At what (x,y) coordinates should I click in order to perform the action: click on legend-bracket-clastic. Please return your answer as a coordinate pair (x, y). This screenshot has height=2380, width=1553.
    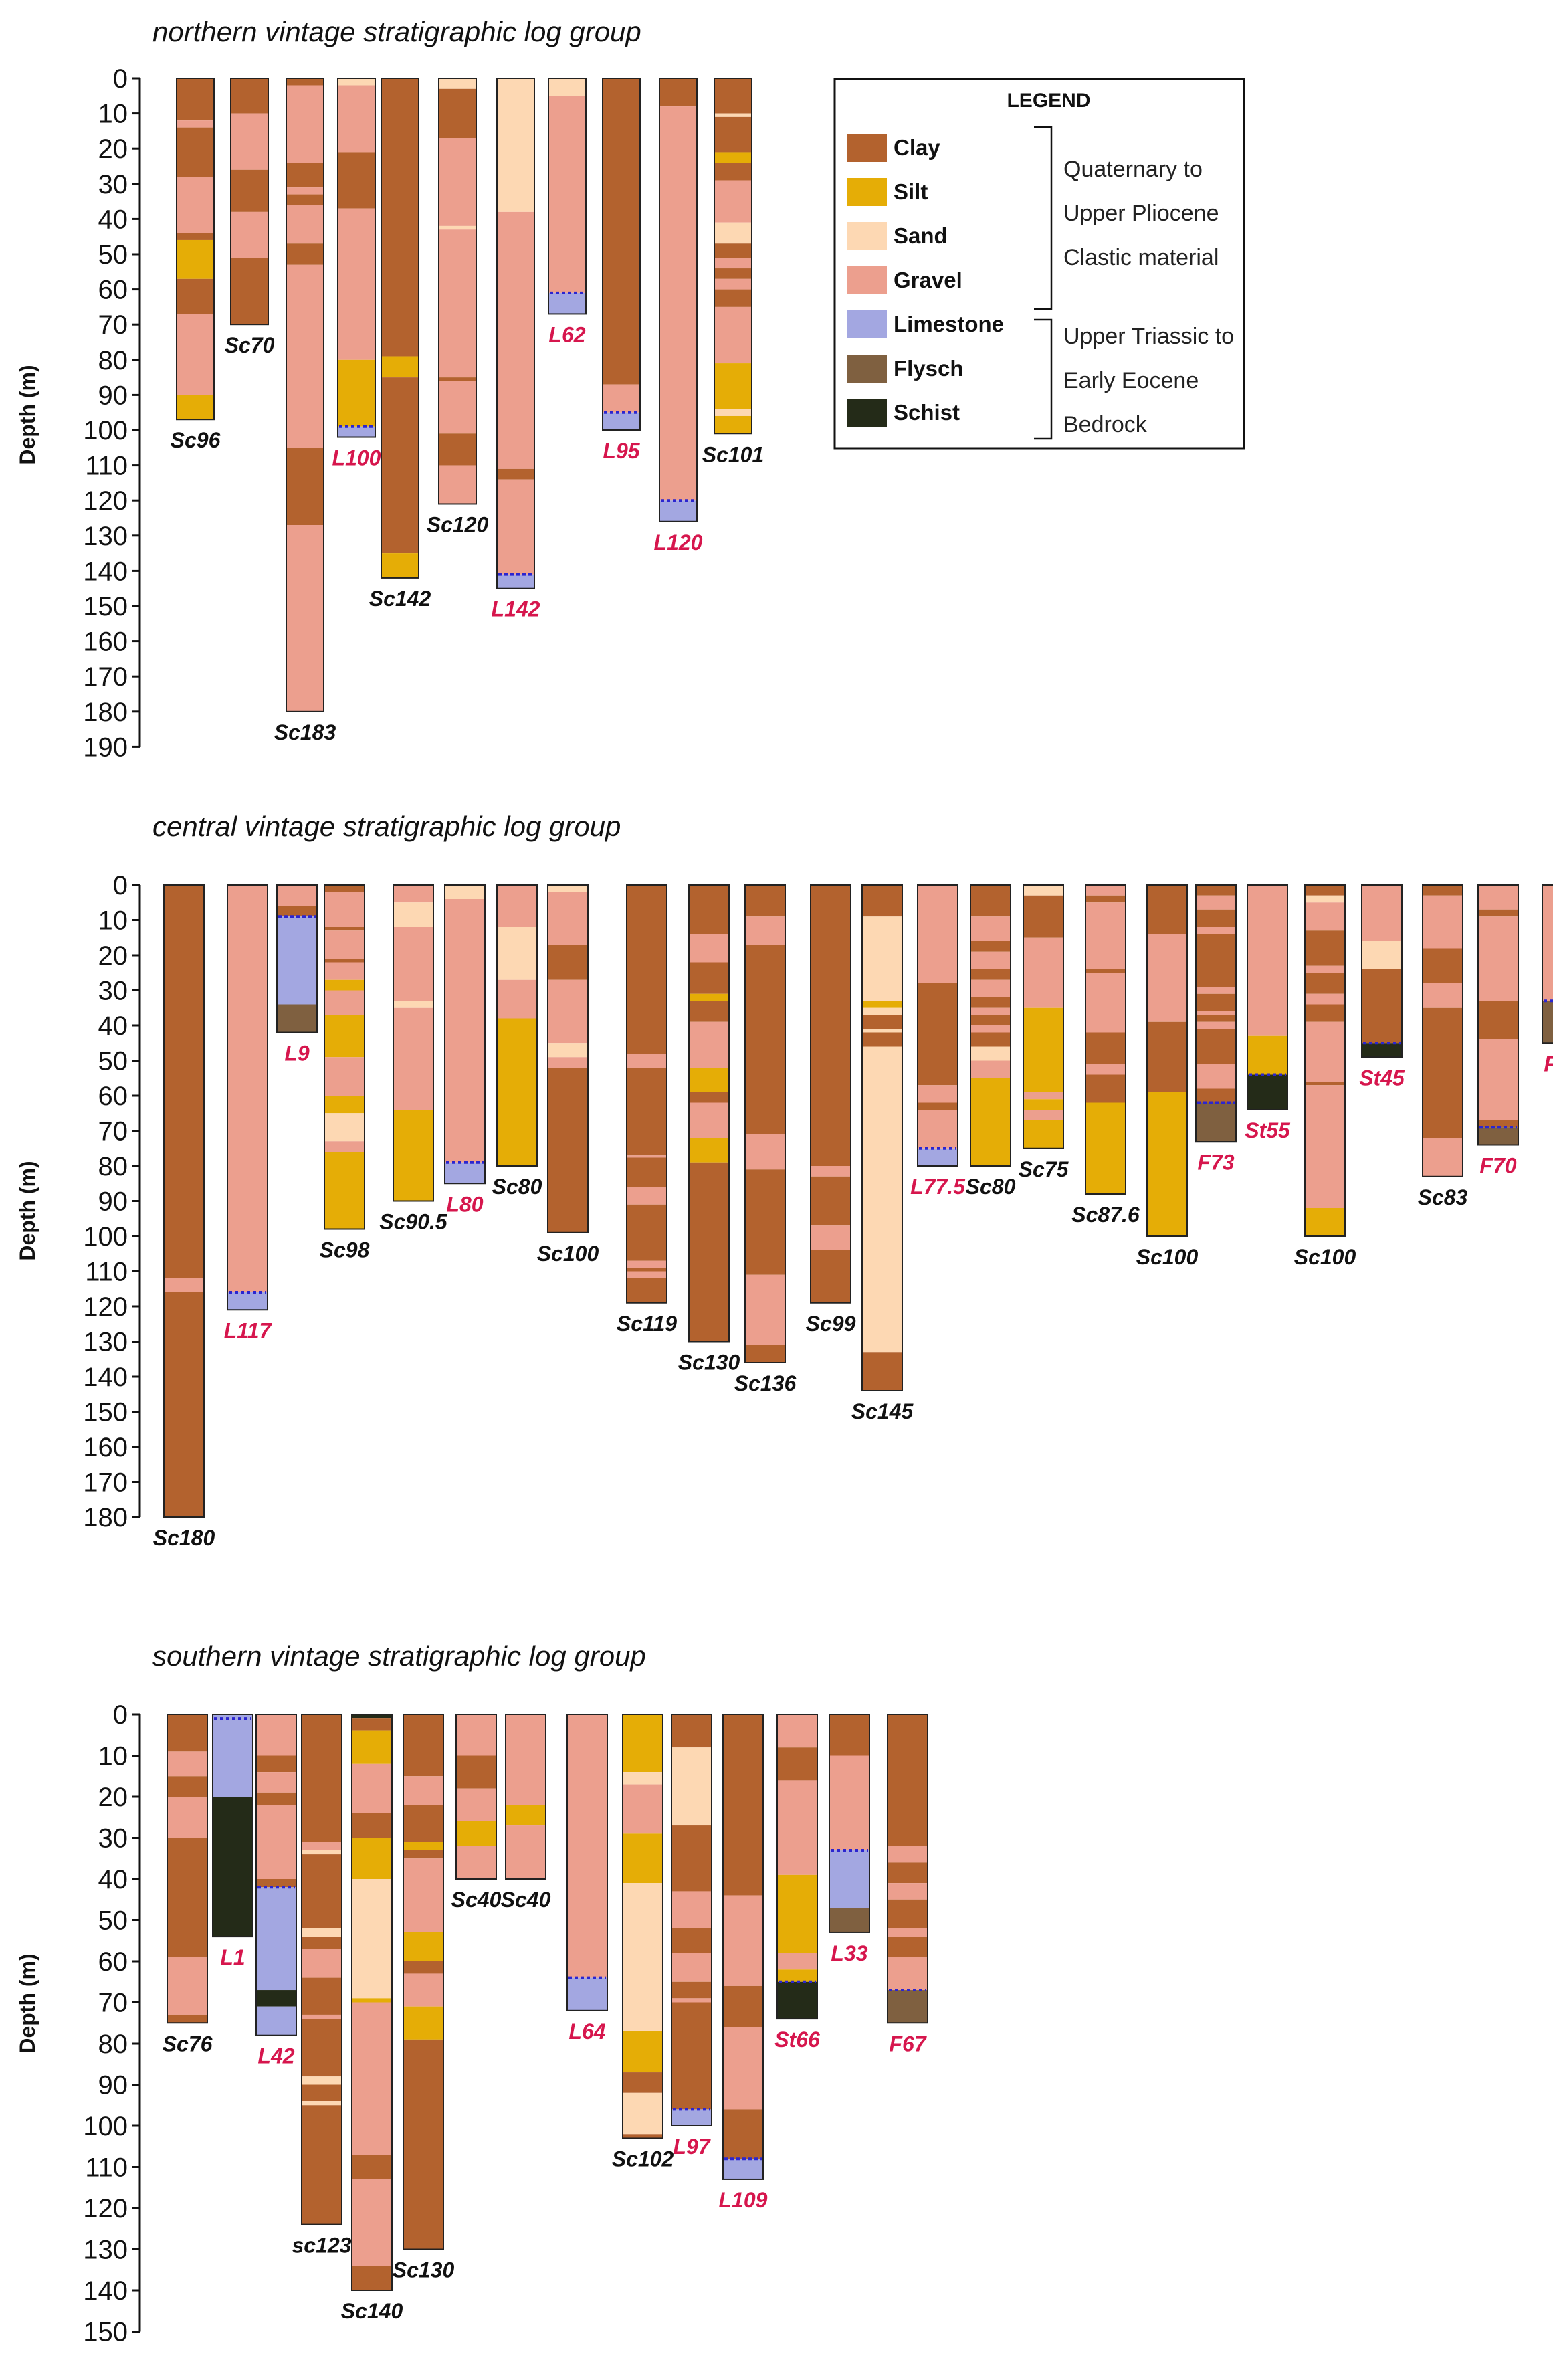
    Looking at the image, I should click on (1043, 218).